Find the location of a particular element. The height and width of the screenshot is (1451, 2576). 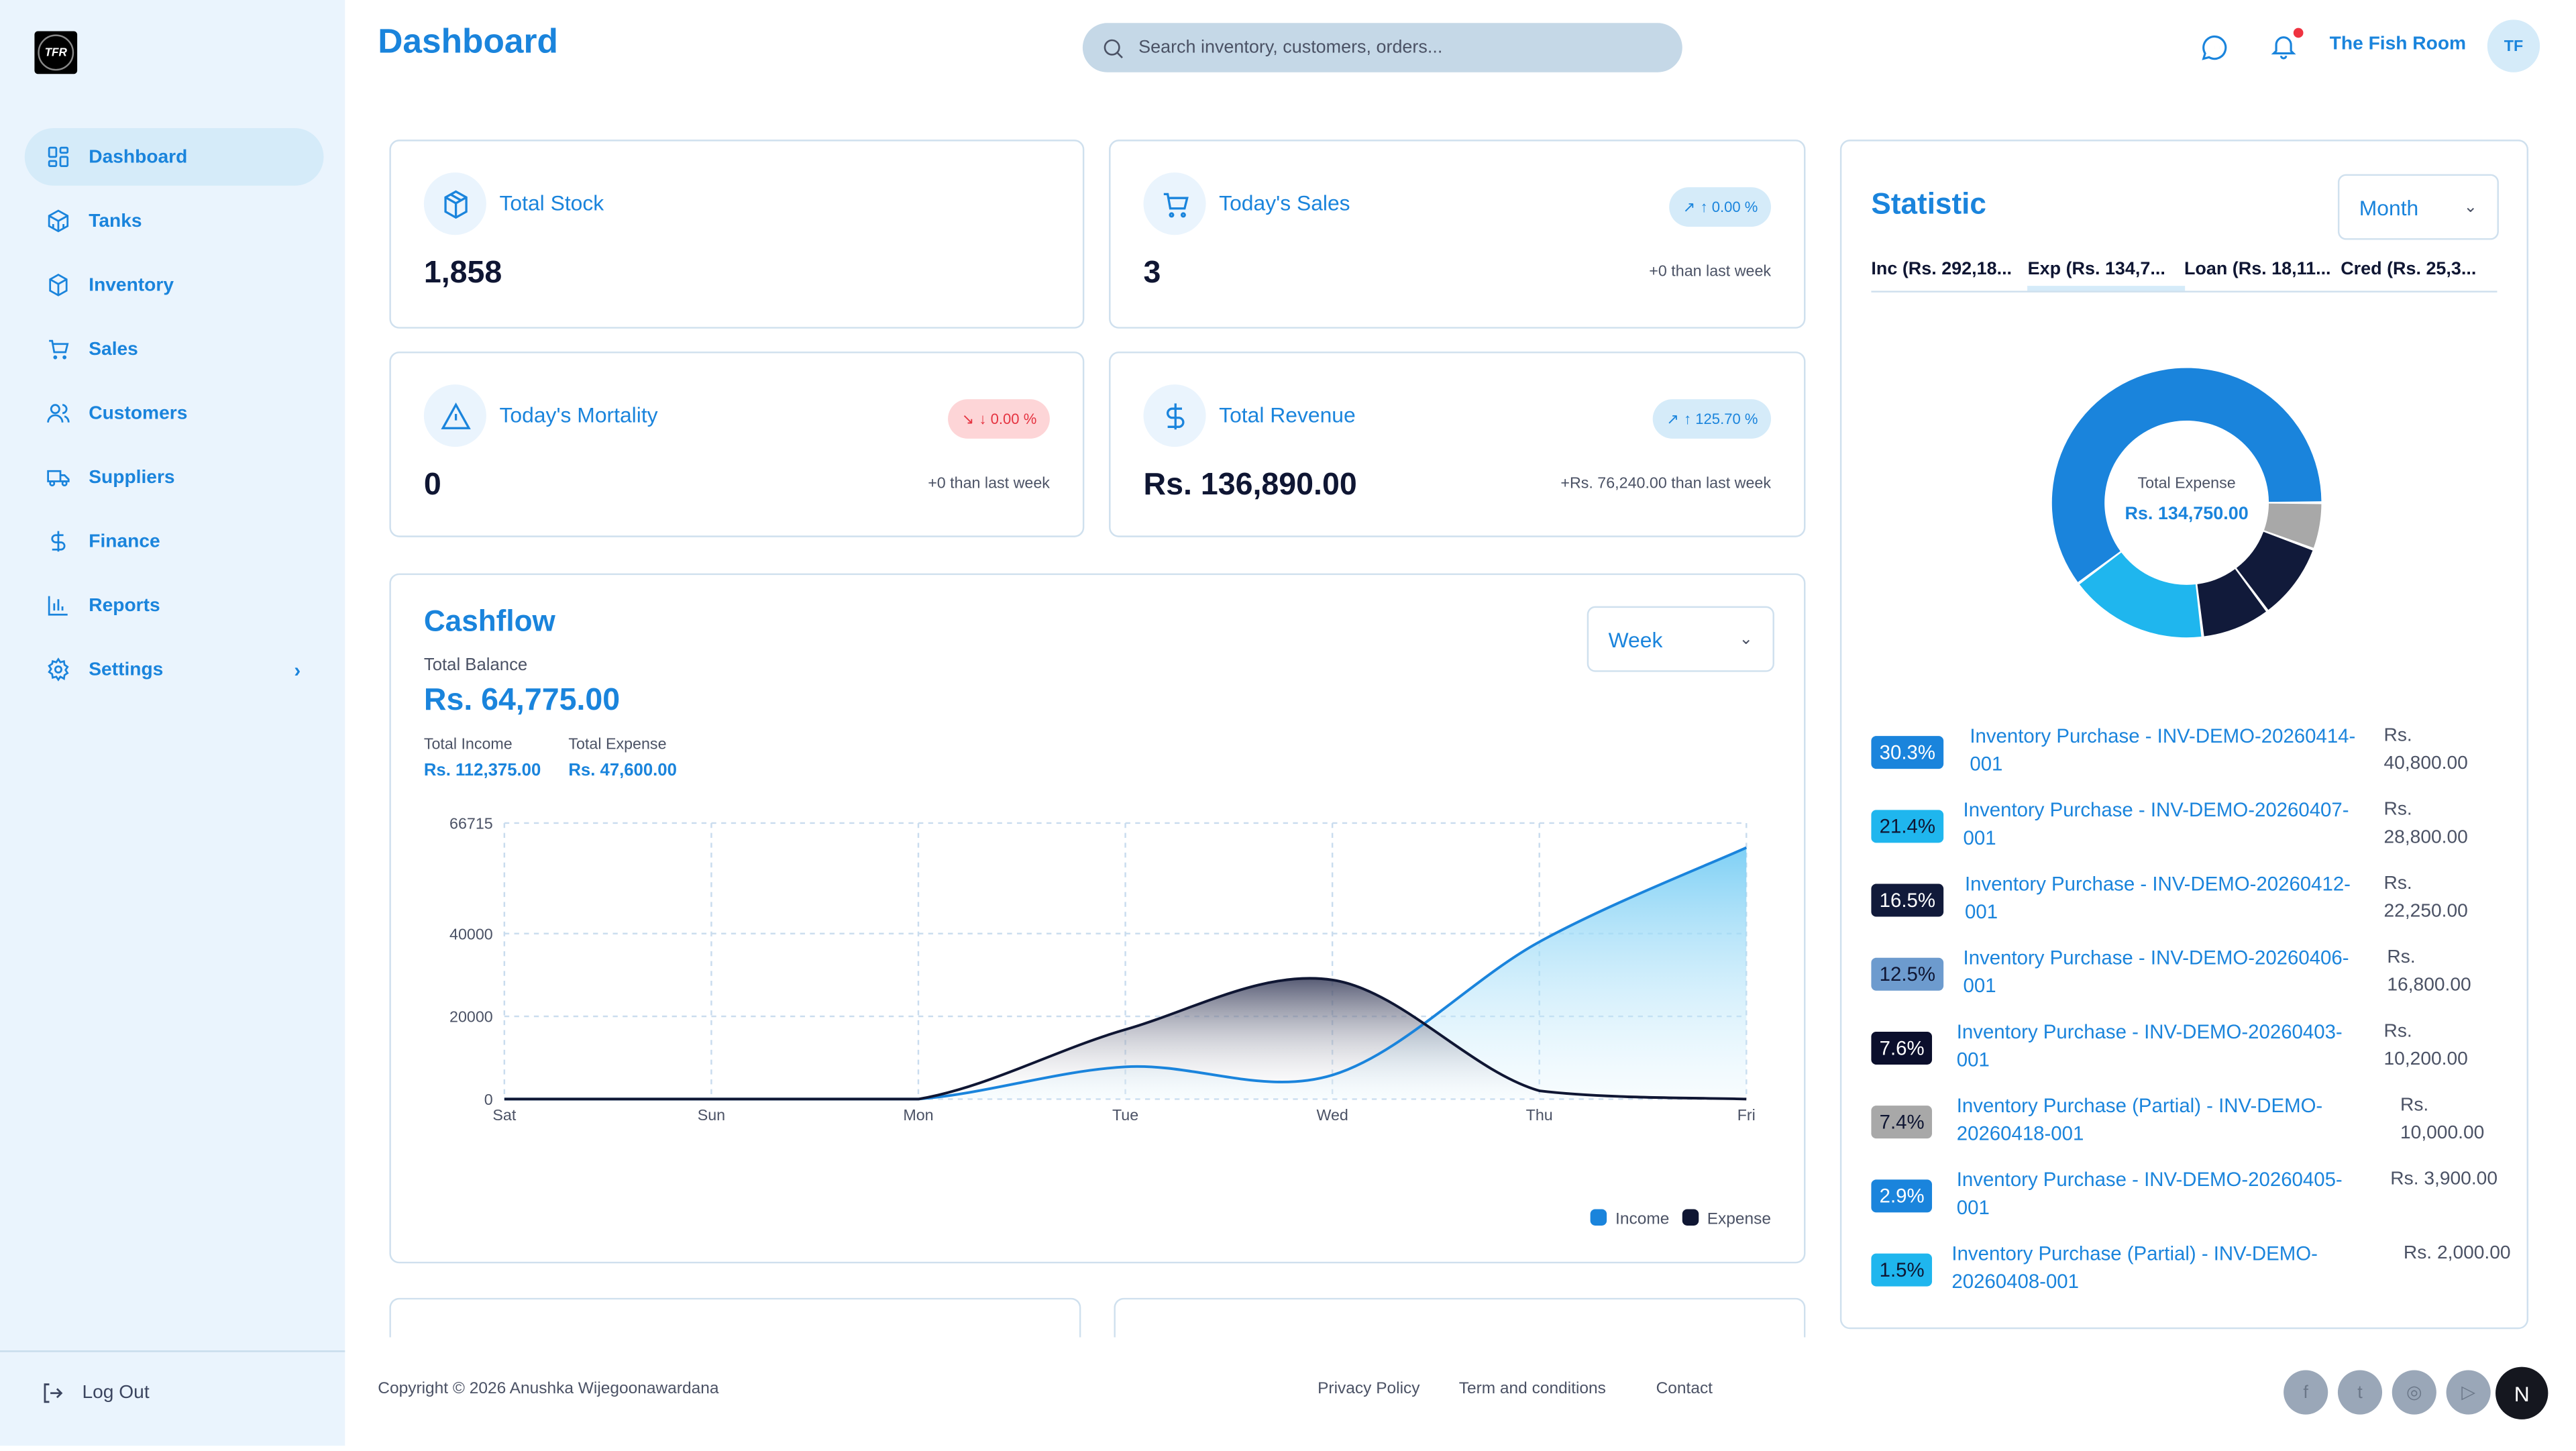

kpi-value: 3 is located at coordinates (1152, 273).